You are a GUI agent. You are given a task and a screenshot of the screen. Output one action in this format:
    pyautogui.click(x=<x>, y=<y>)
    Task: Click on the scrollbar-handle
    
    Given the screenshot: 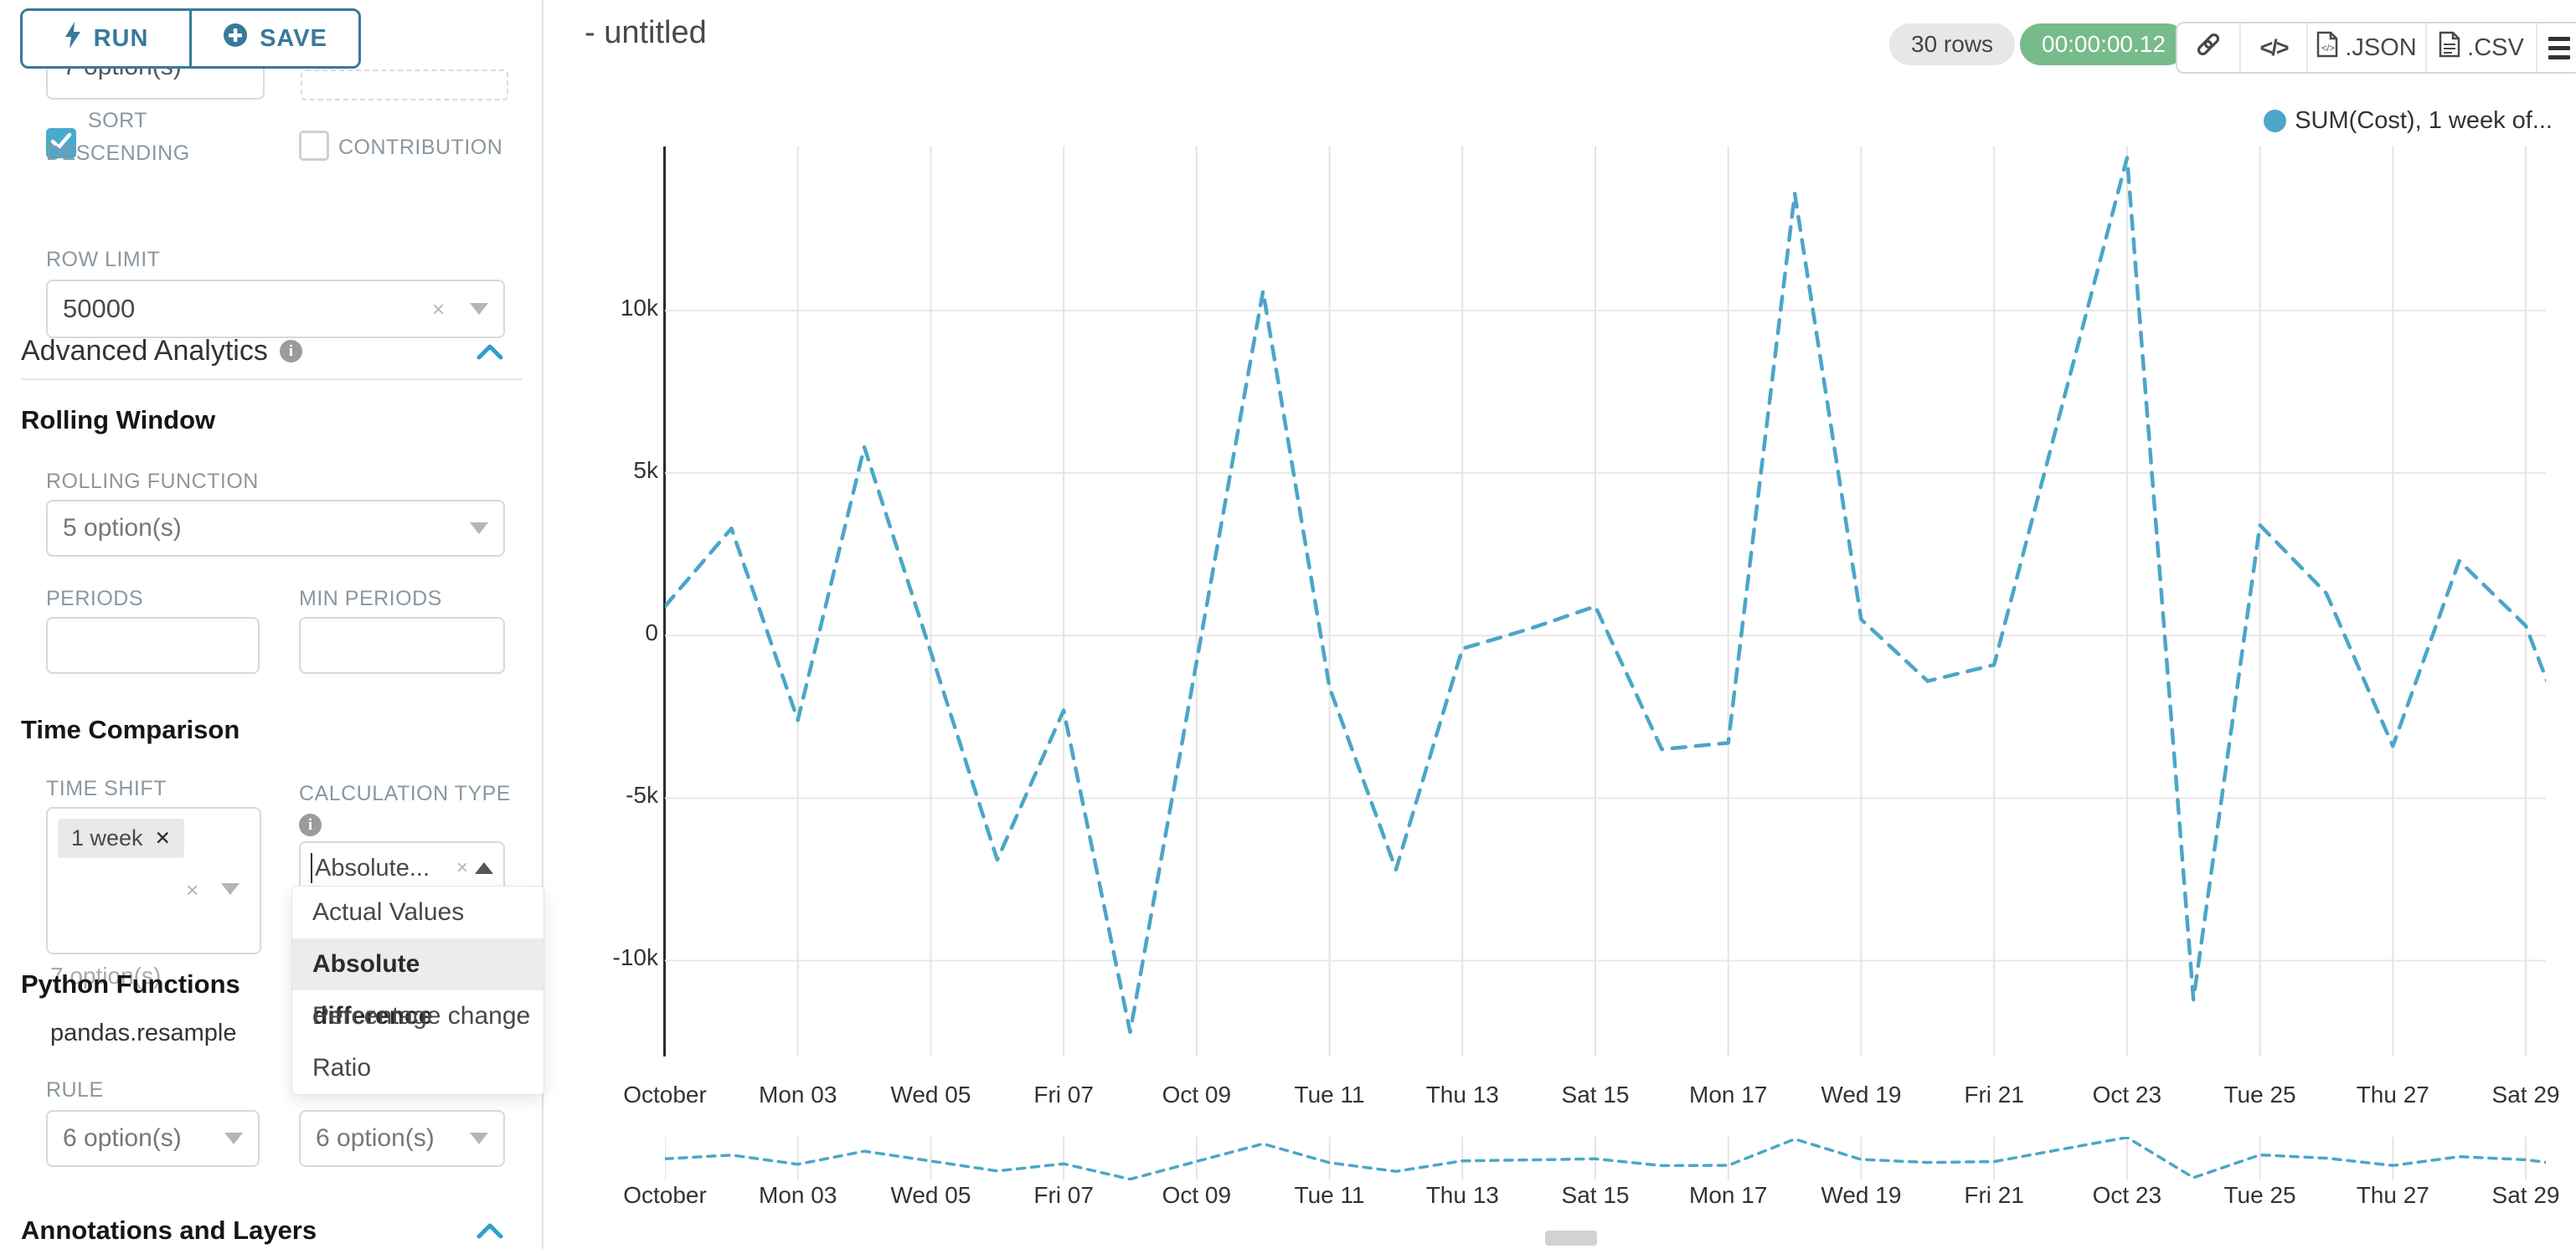 What is the action you would take?
    pyautogui.click(x=1571, y=1238)
    